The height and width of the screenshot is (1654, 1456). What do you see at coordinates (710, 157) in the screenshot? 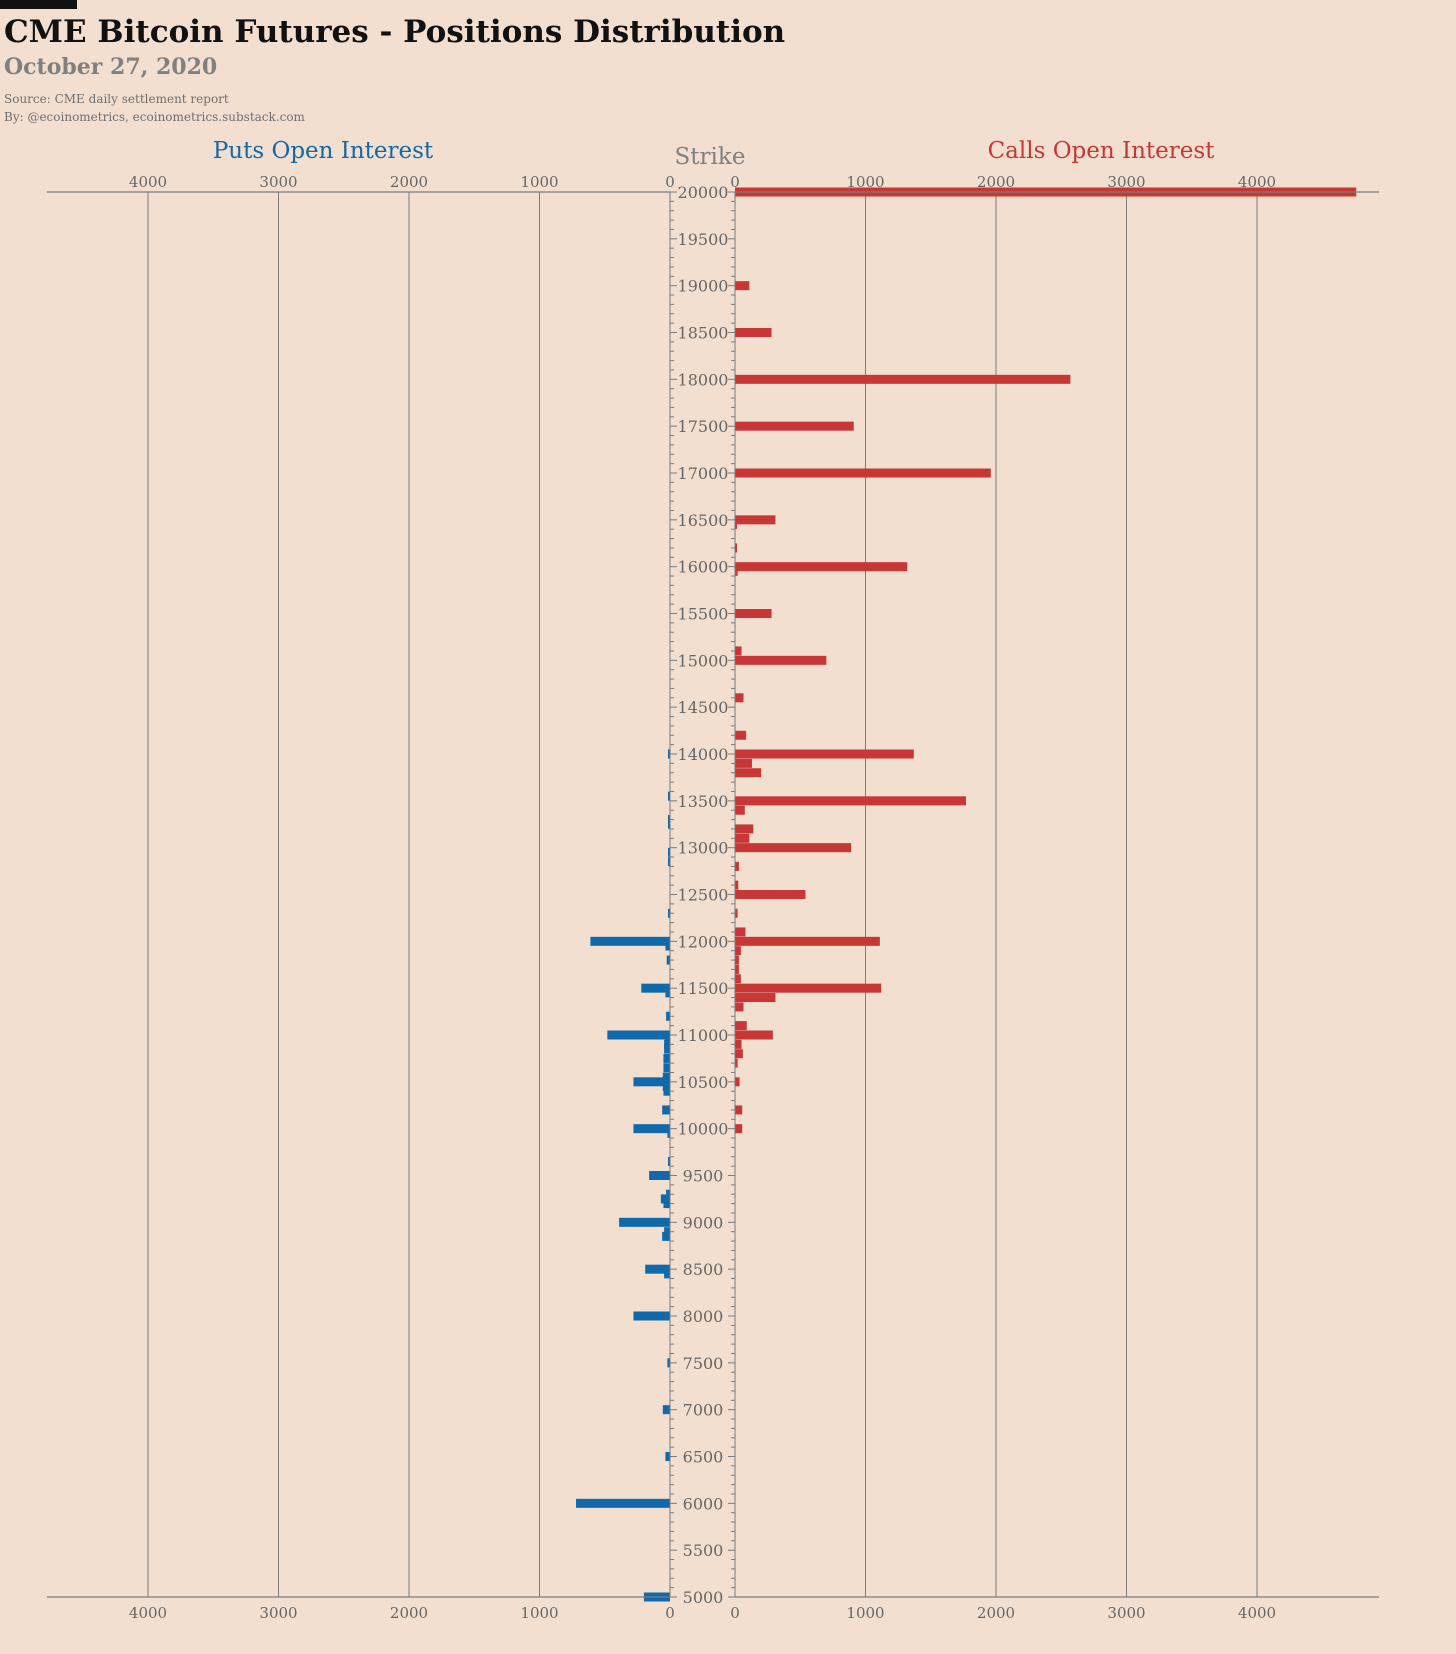
I see `strike-axis-title: Strike` at bounding box center [710, 157].